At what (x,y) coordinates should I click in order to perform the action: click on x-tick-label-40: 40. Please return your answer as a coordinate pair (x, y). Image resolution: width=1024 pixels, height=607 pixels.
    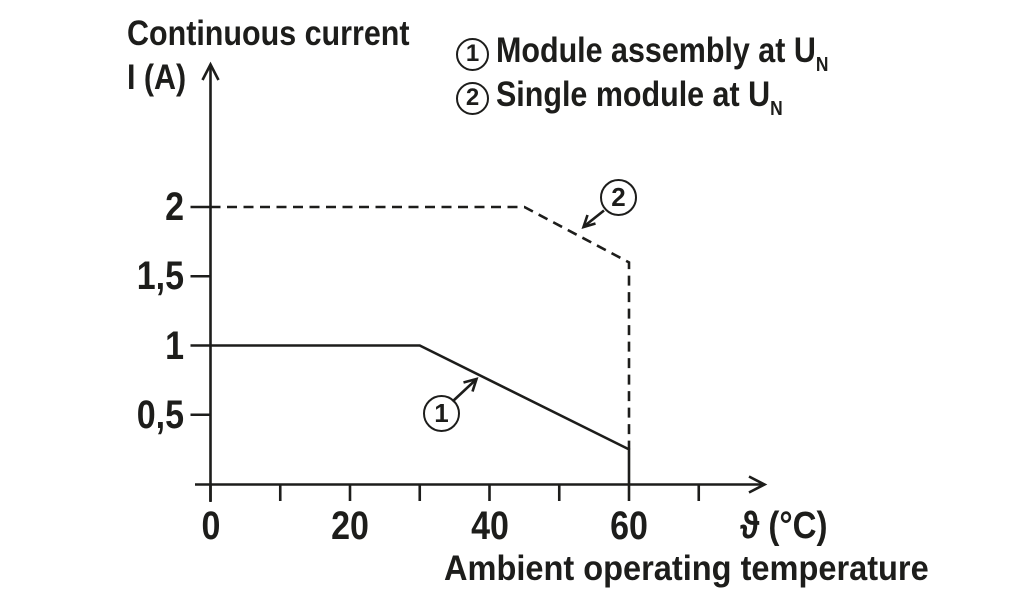
    Looking at the image, I should click on (489, 526).